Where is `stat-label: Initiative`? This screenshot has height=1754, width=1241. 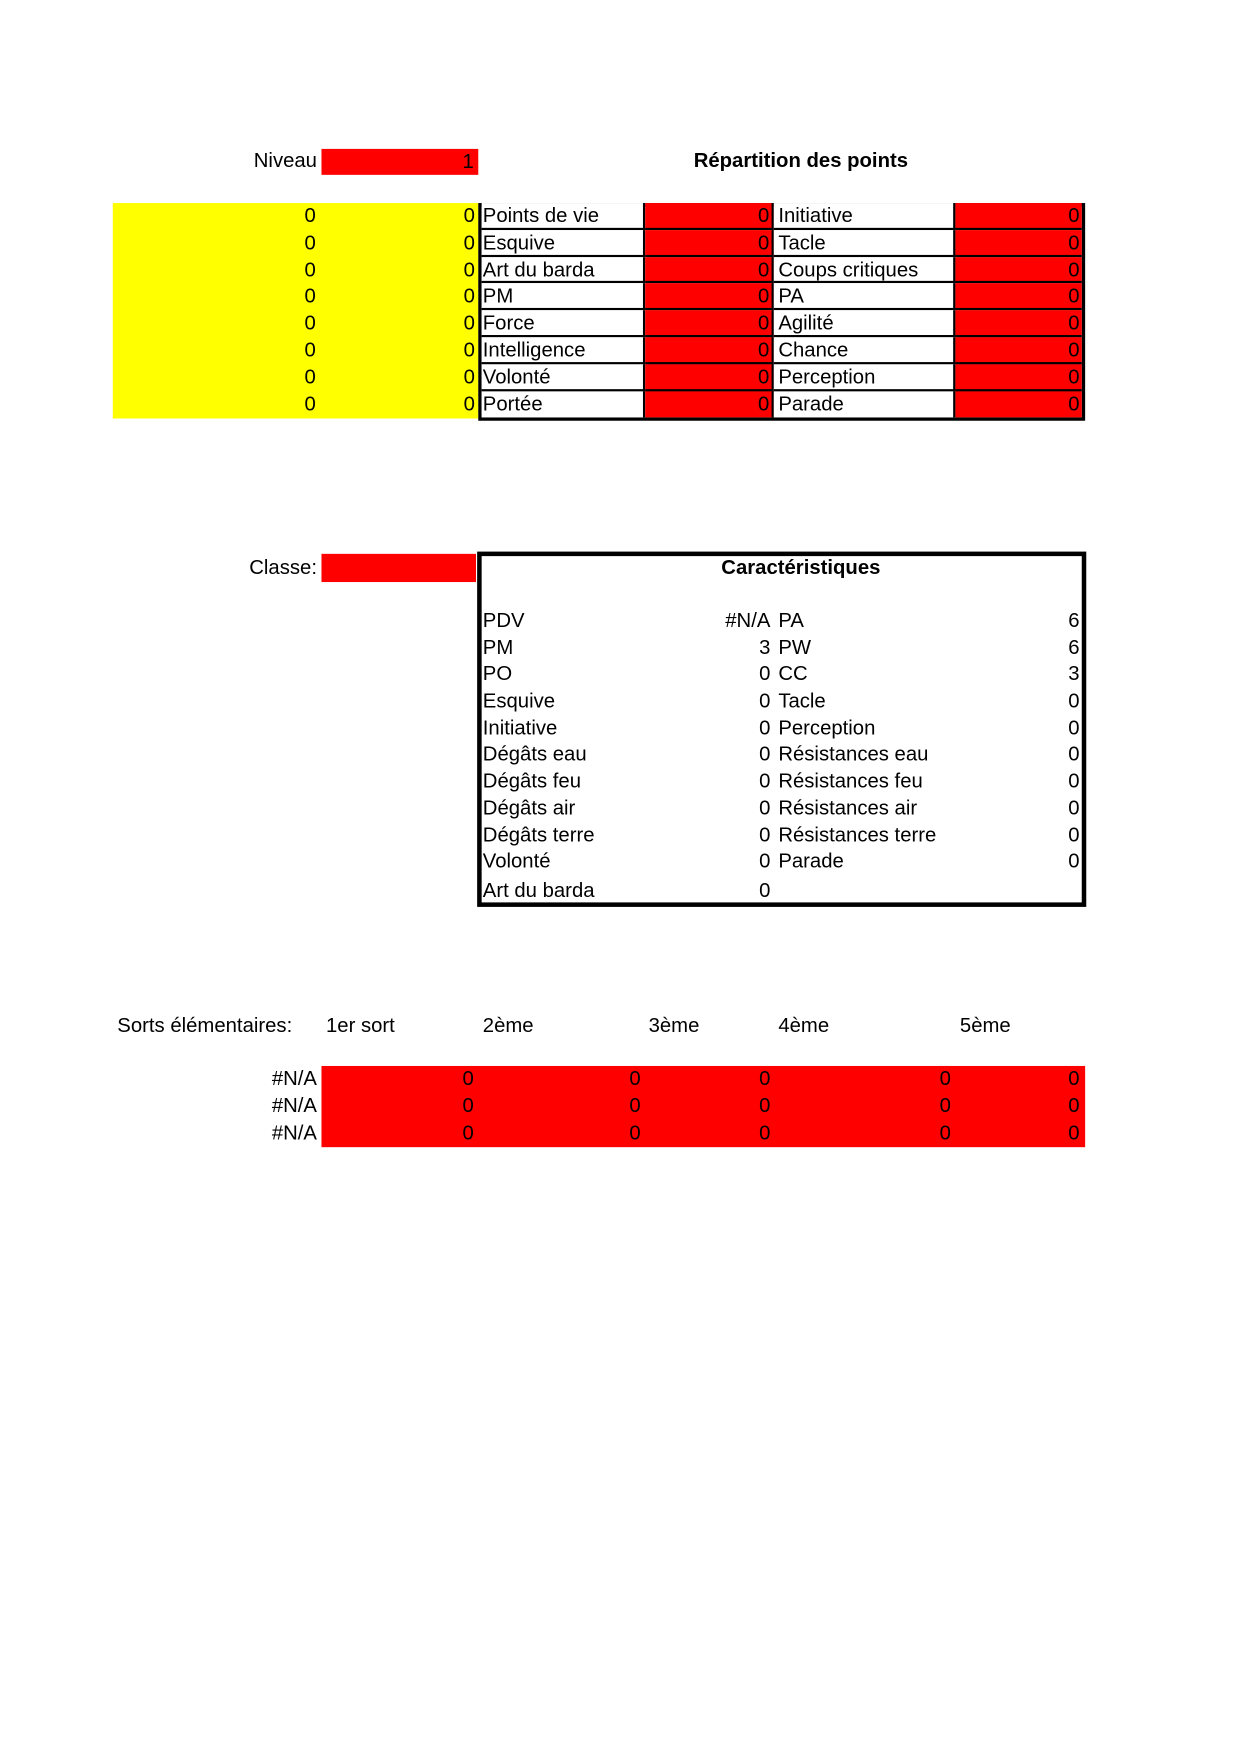 stat-label: Initiative is located at coordinates (864, 216).